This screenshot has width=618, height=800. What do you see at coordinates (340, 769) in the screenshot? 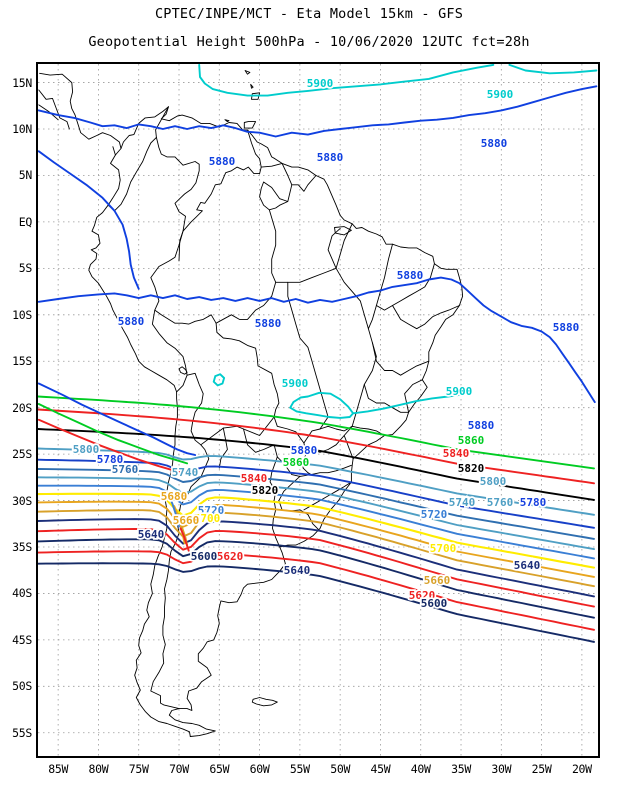
I see `x-tick-label: 50W` at bounding box center [340, 769].